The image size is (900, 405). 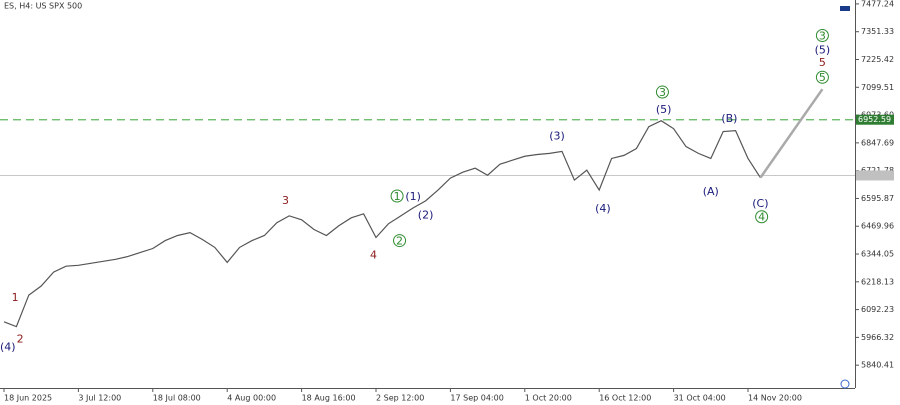 I want to click on x-tick-label: 3 Jul 12:00, so click(x=99, y=398).